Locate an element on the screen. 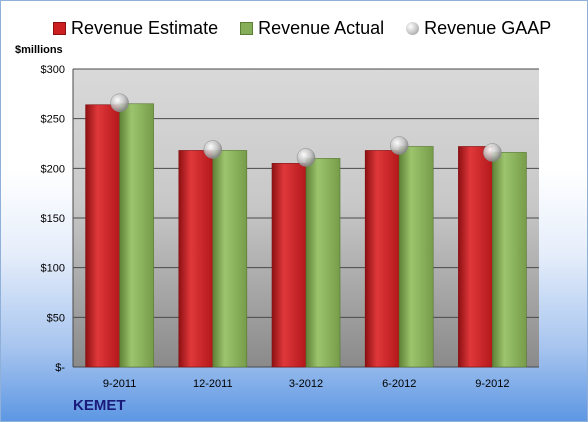  y-tick-label: $- is located at coordinates (60, 368).